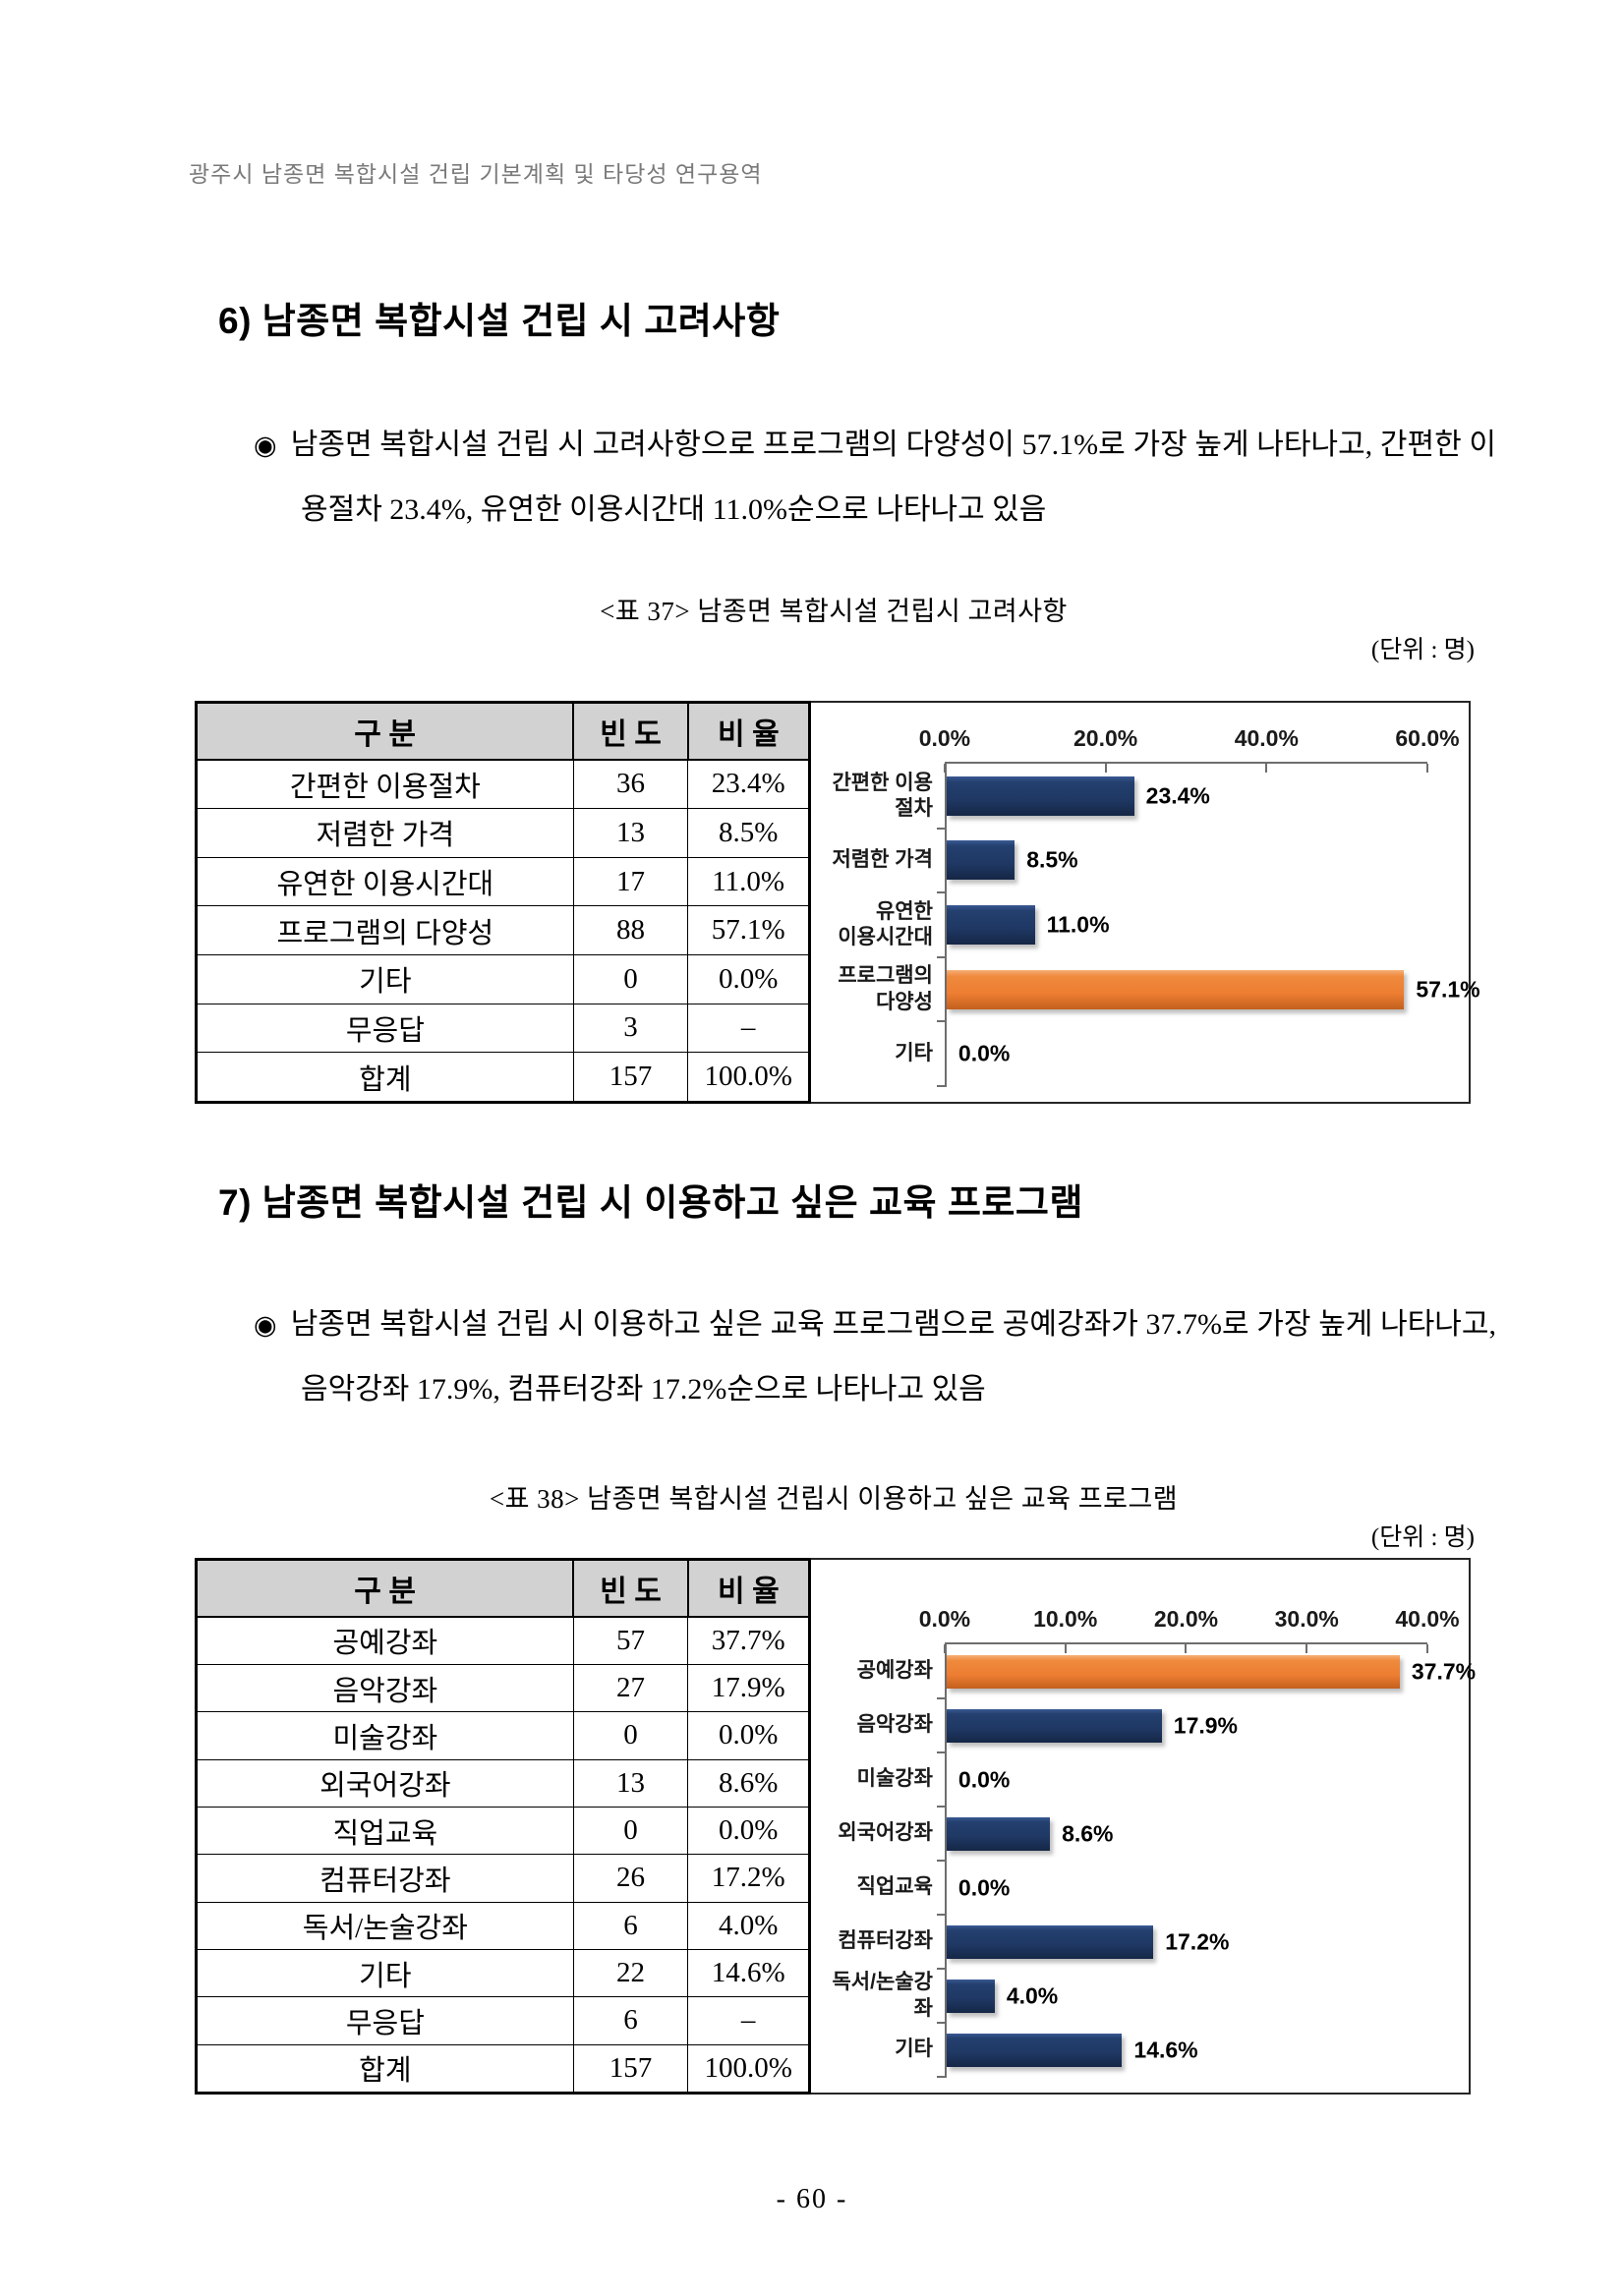 This screenshot has height=2296, width=1624. What do you see at coordinates (1088, 1833) in the screenshot?
I see `bar-value-label: 8.6%` at bounding box center [1088, 1833].